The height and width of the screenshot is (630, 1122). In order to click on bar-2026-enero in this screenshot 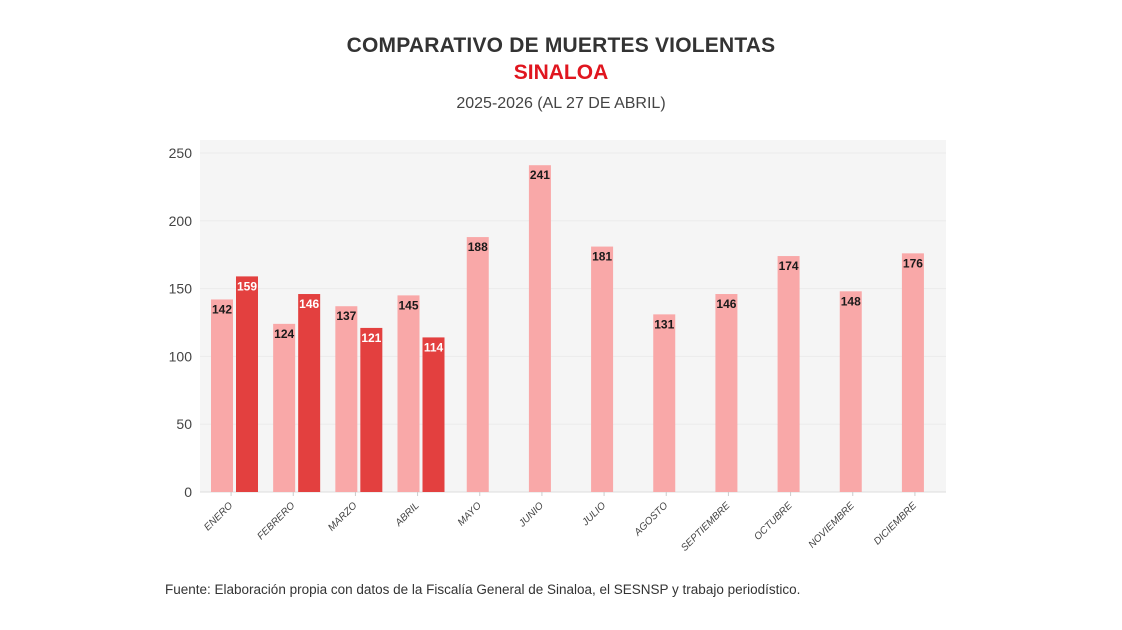, I will do `click(247, 384)`.